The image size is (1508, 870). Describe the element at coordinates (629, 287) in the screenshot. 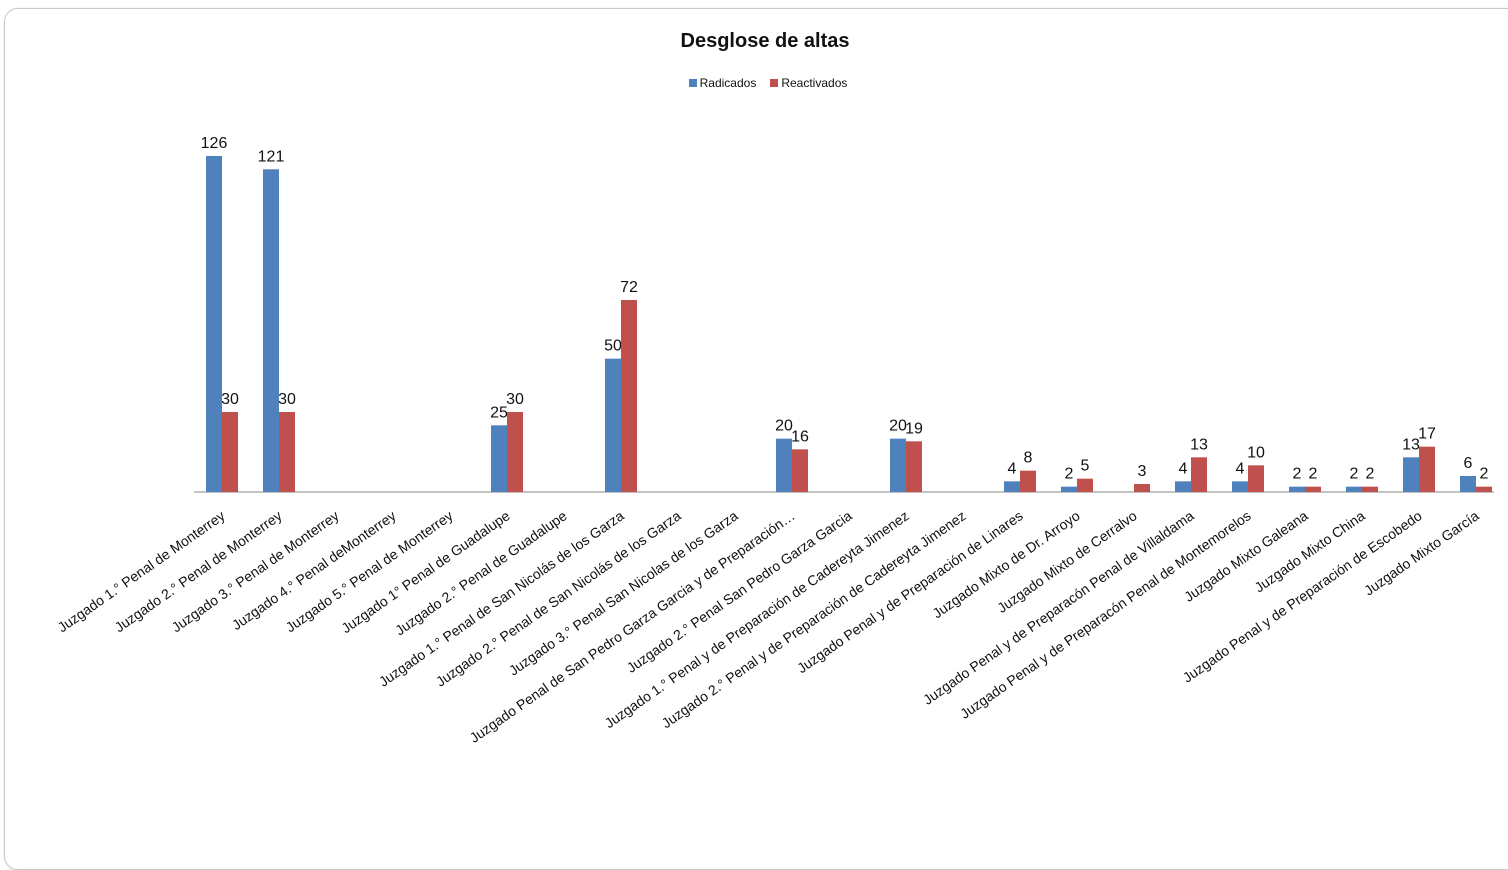

I see `data-label-reactivados-7: 72` at that location.